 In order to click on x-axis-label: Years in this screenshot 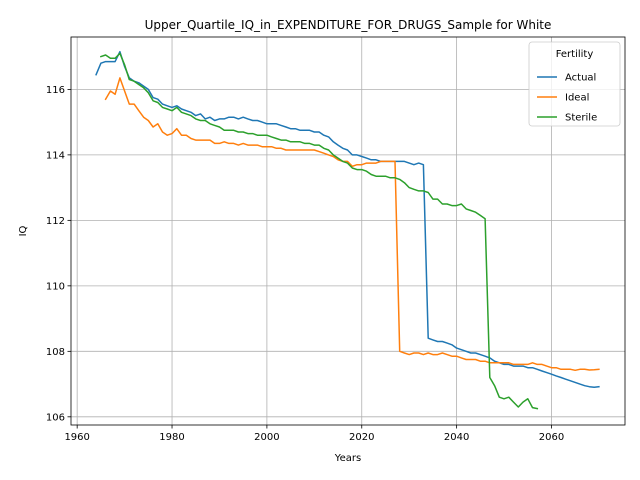, I will do `click(347, 458)`.